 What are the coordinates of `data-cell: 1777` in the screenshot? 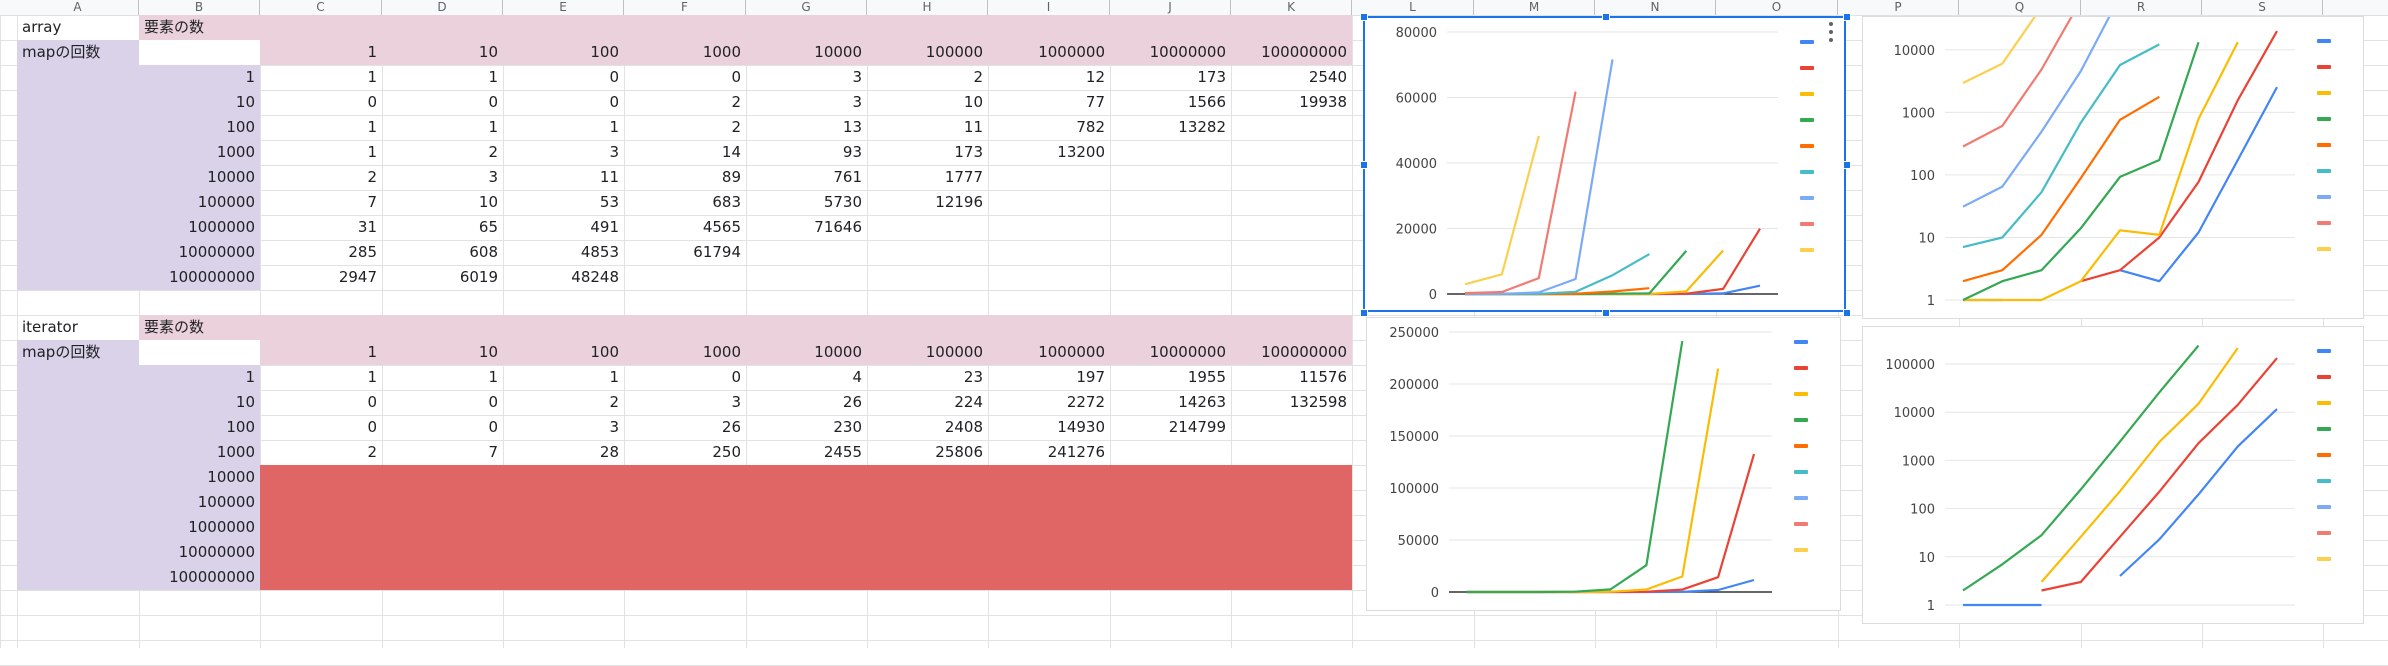 It's located at (963, 177).